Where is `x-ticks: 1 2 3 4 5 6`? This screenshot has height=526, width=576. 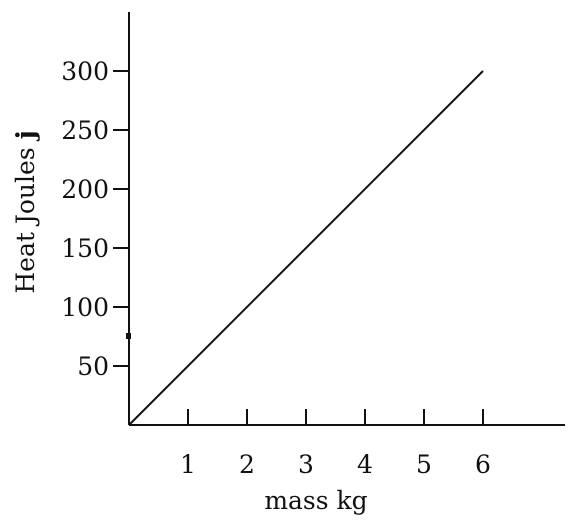
x-ticks: 1 2 3 4 5 6 is located at coordinates (335, 444).